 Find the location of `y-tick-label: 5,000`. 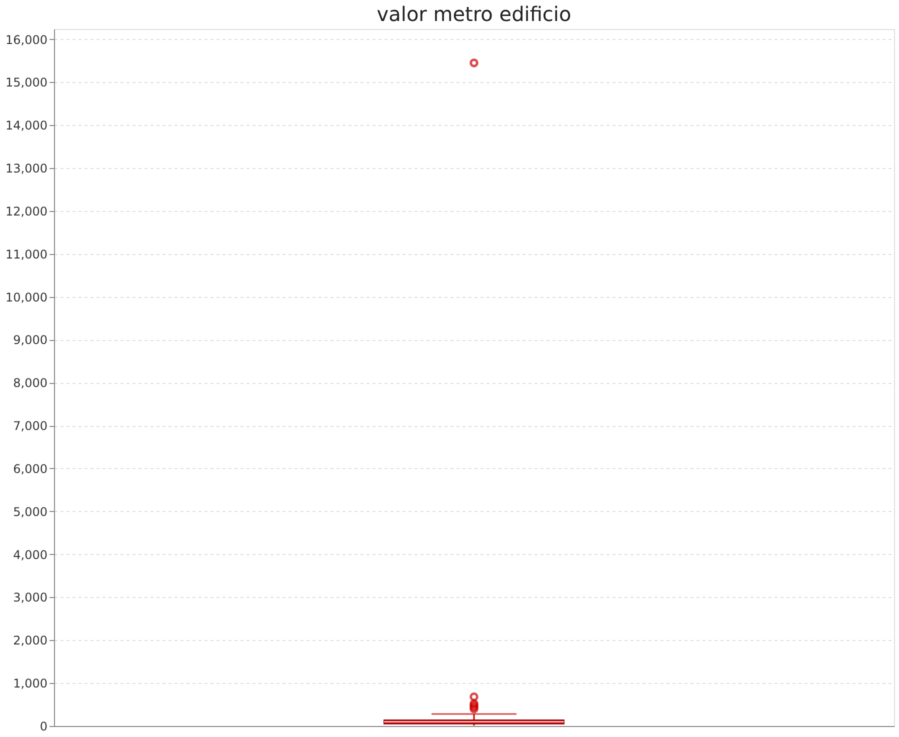

y-tick-label: 5,000 is located at coordinates (30, 511).